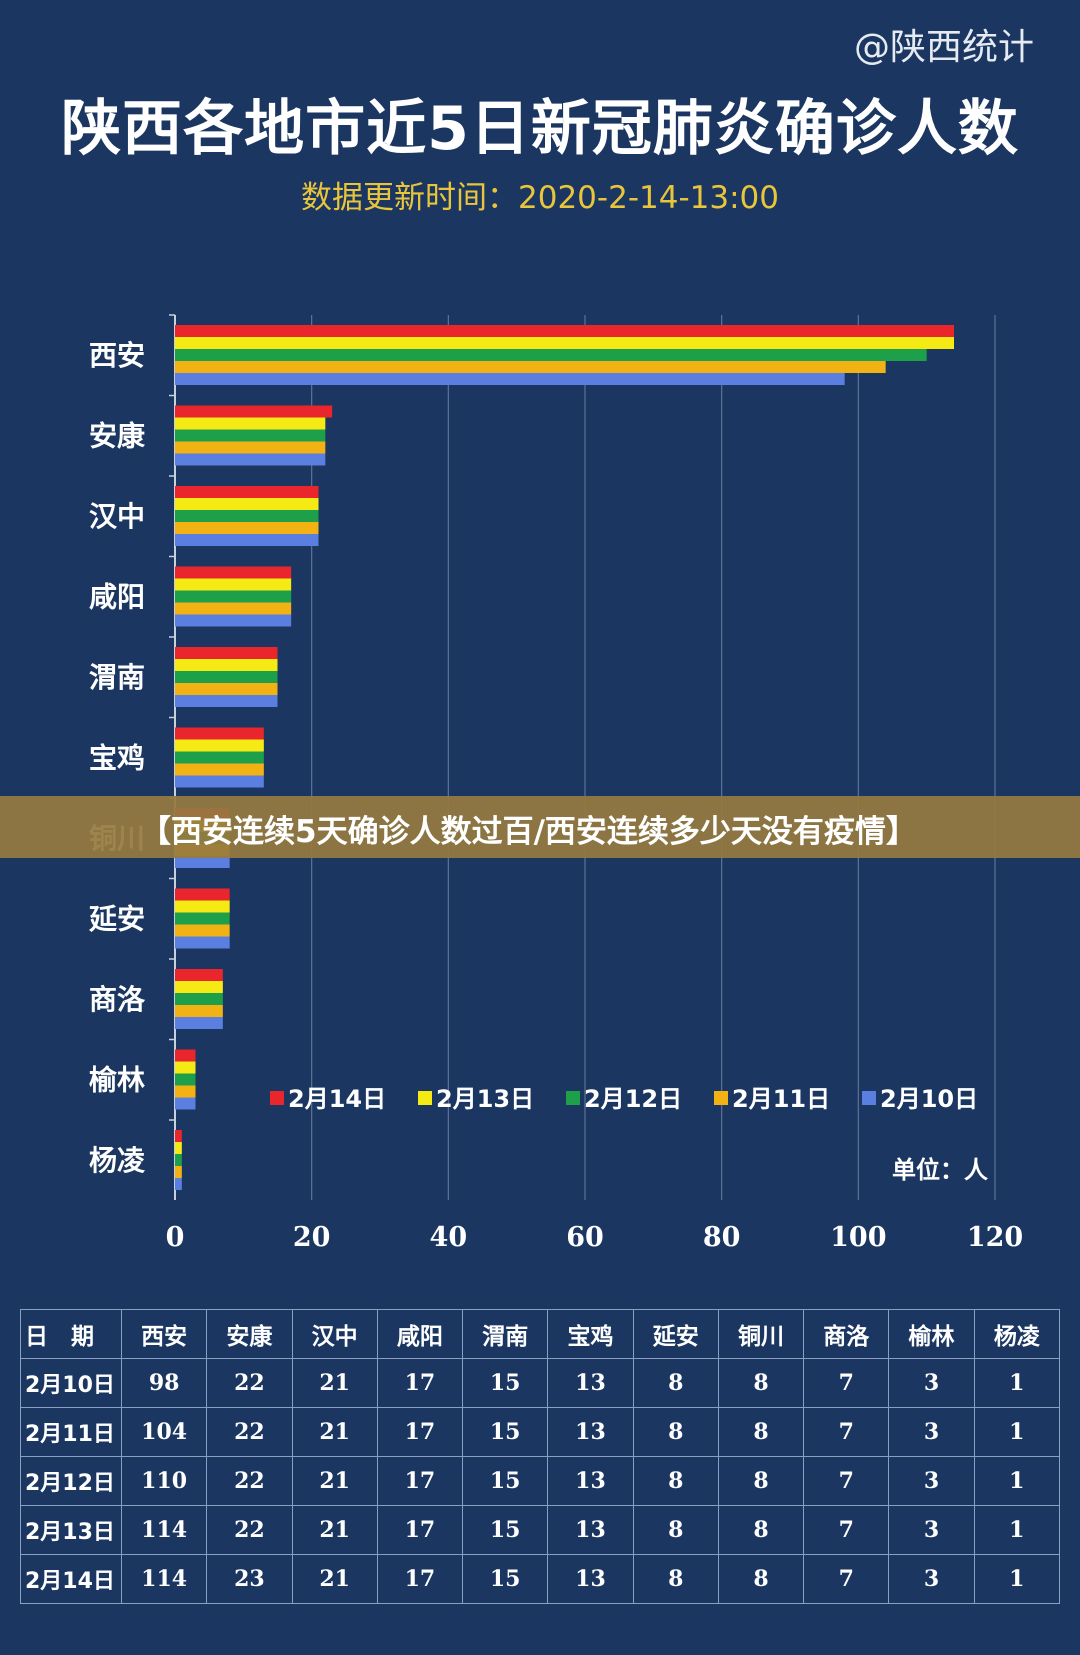 Image resolution: width=1080 pixels, height=1655 pixels. What do you see at coordinates (337, 1099) in the screenshot?
I see `legend-label: 2月14日` at bounding box center [337, 1099].